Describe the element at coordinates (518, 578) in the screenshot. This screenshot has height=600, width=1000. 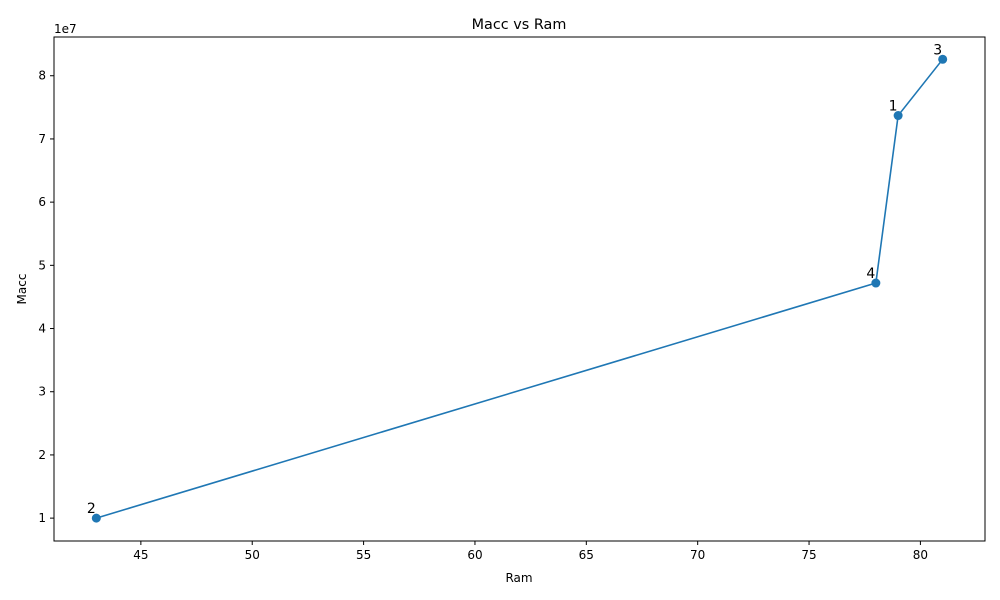
I see `x-axis-label: Ram` at that location.